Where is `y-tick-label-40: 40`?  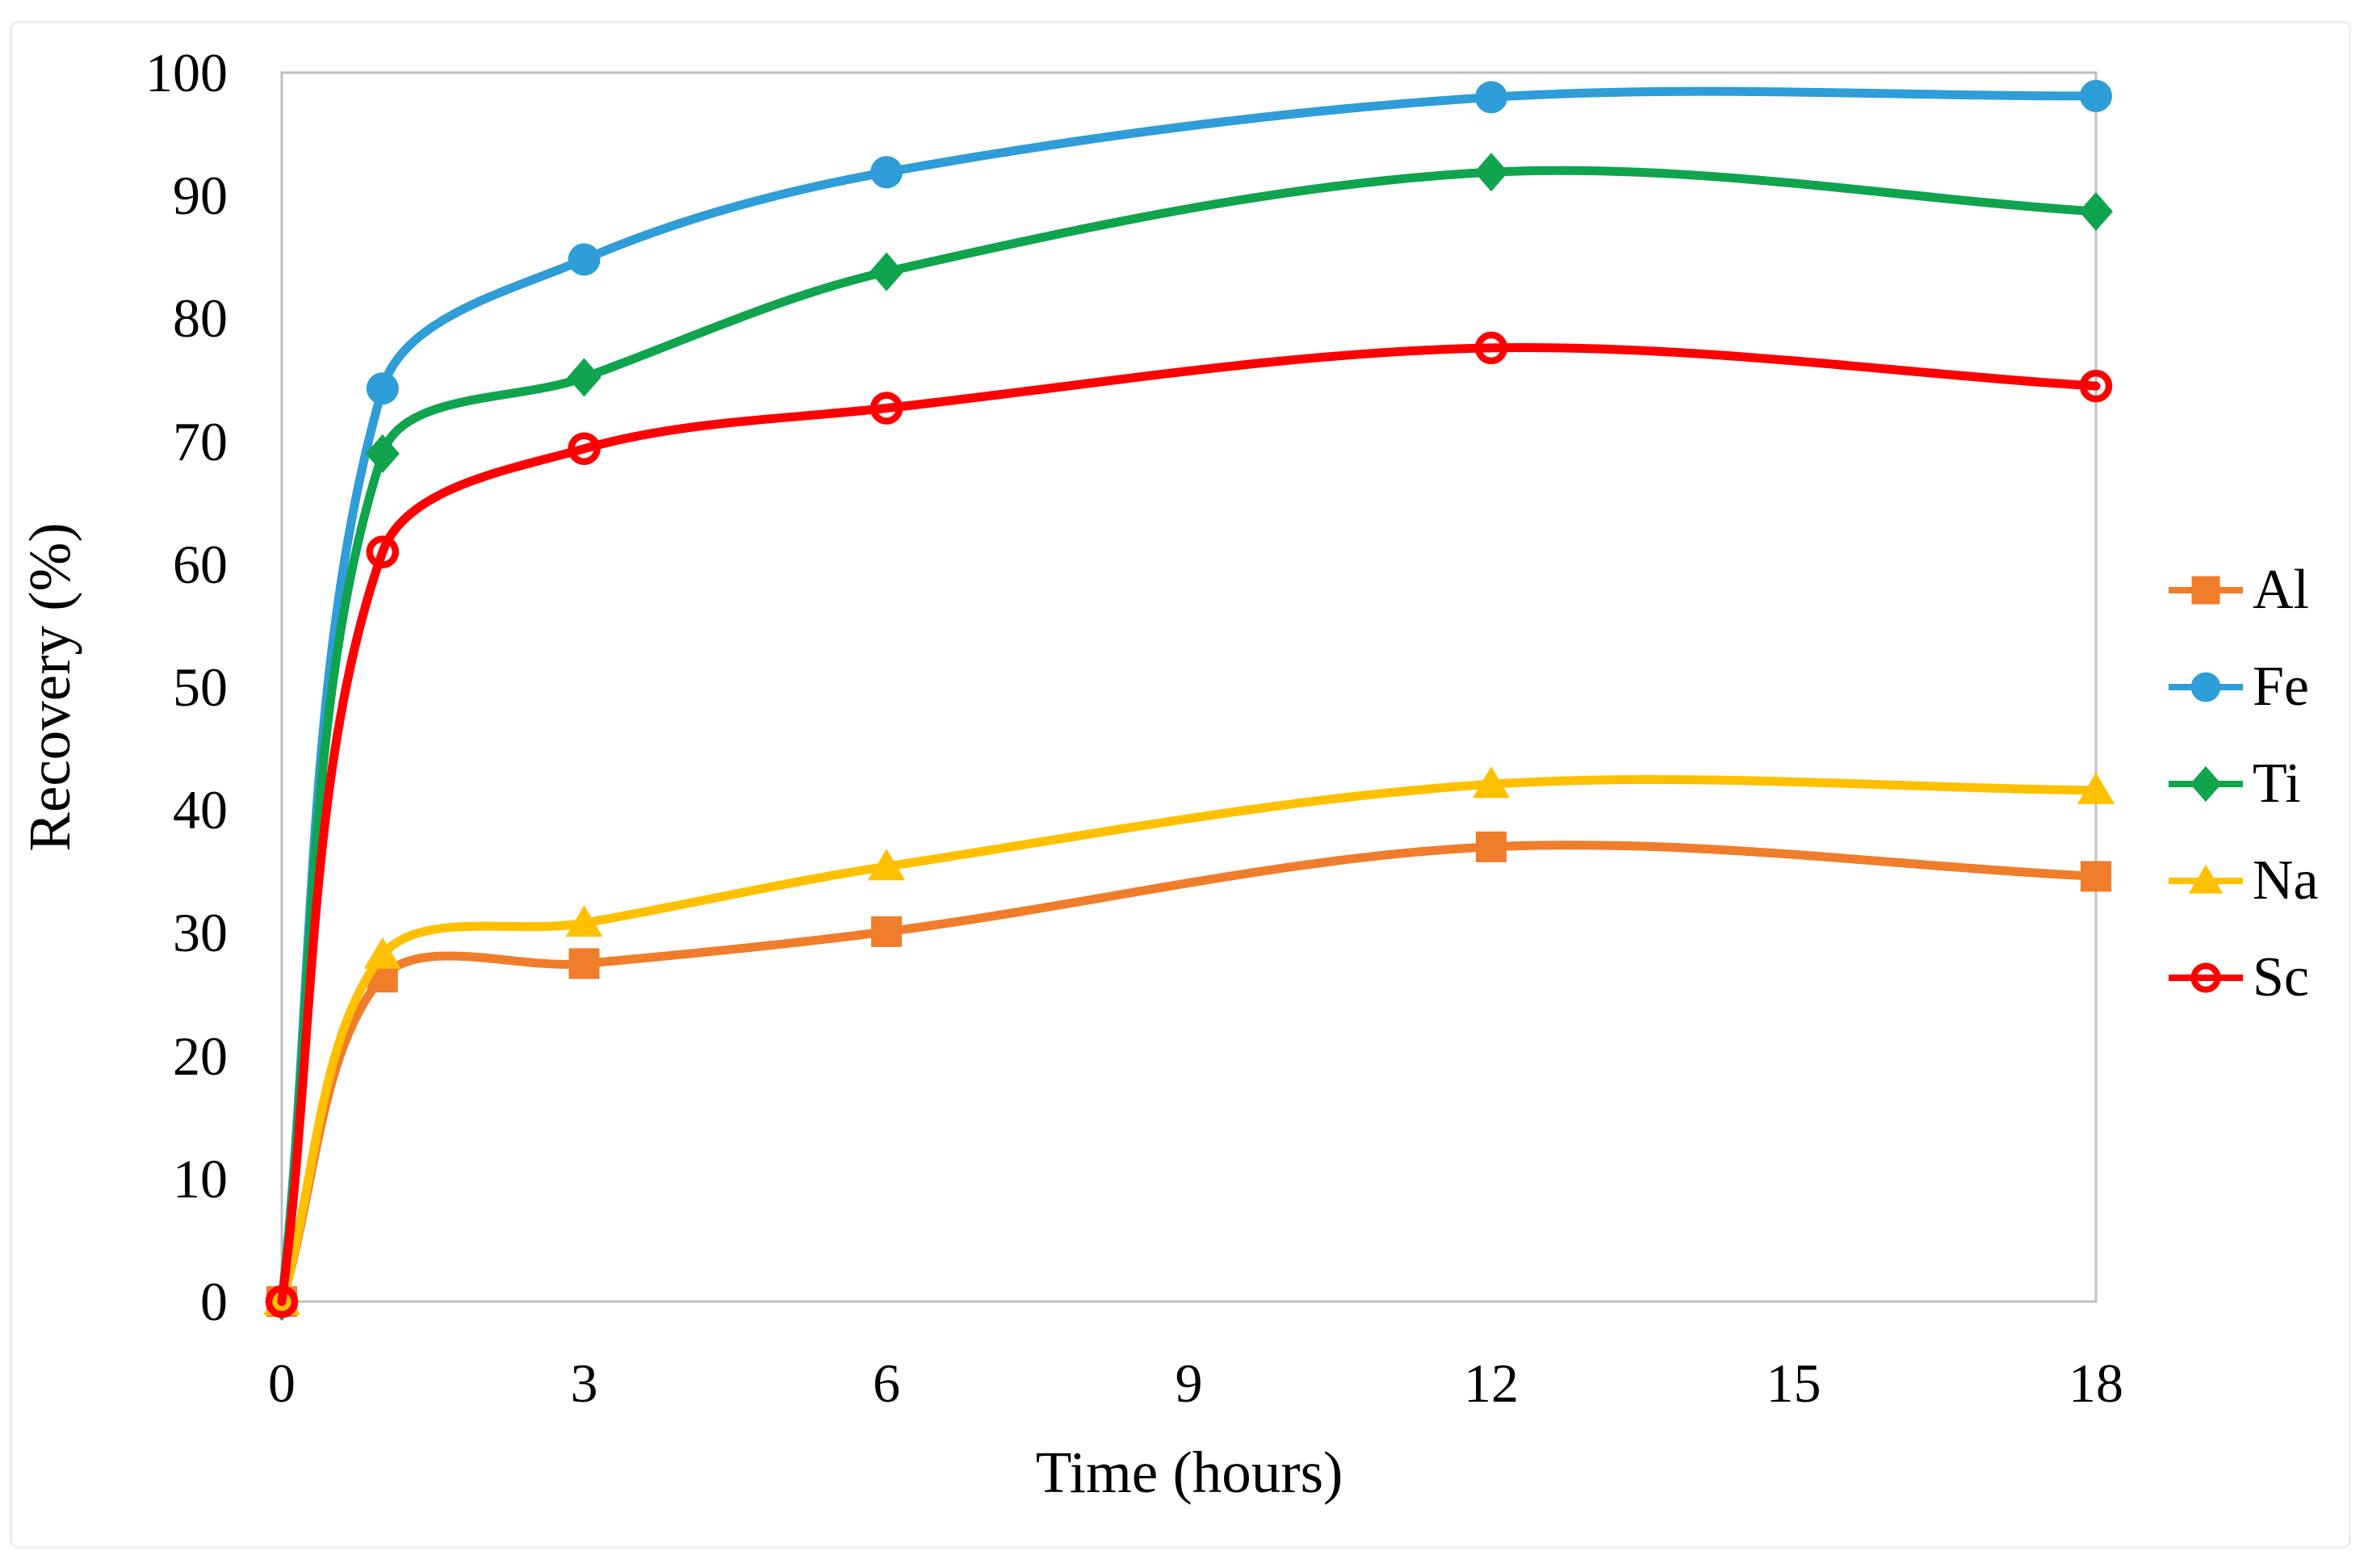 y-tick-label-40: 40 is located at coordinates (200, 810).